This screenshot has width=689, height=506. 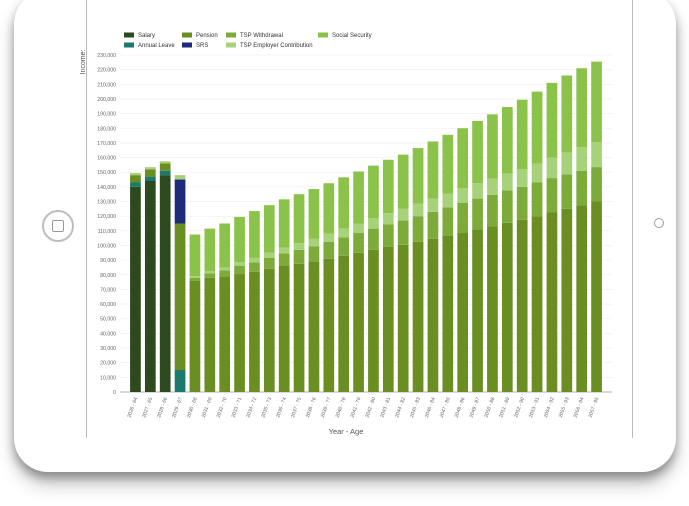 I want to click on x-tick-label: 2041 - 79, so click(x=356, y=407).